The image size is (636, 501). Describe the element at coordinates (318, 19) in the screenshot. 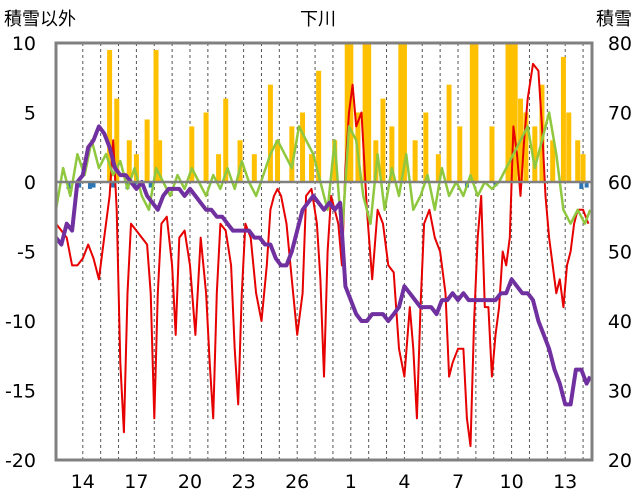

I see `chart-title: 下川` at that location.